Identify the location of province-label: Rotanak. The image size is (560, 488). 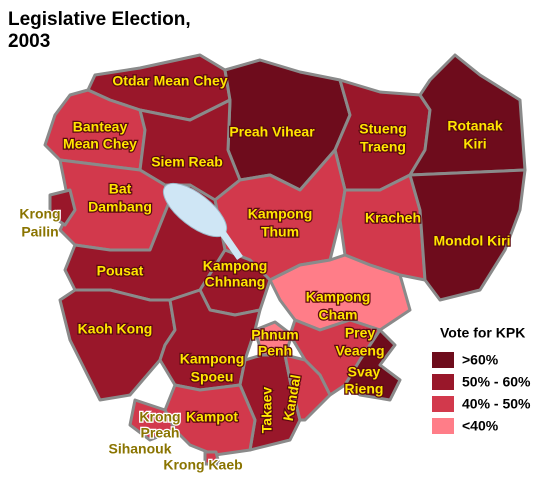
(474, 126).